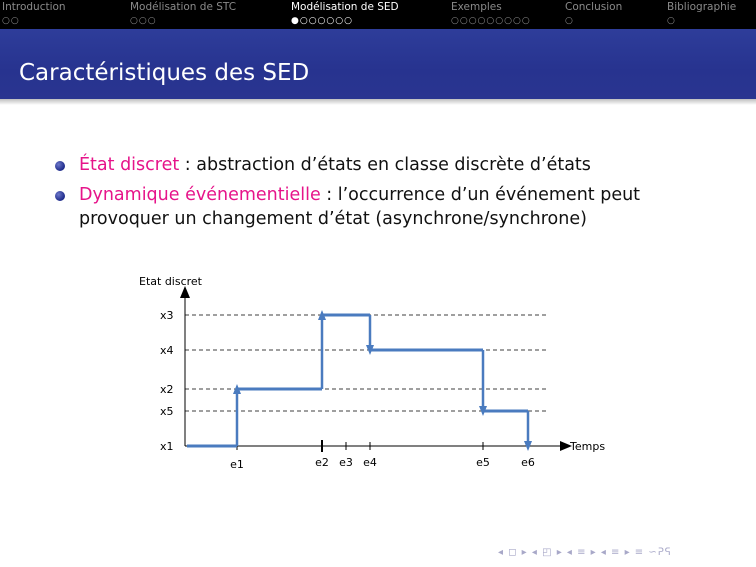 Image resolution: width=756 pixels, height=567 pixels. I want to click on event-label-e4: e4, so click(370, 462).